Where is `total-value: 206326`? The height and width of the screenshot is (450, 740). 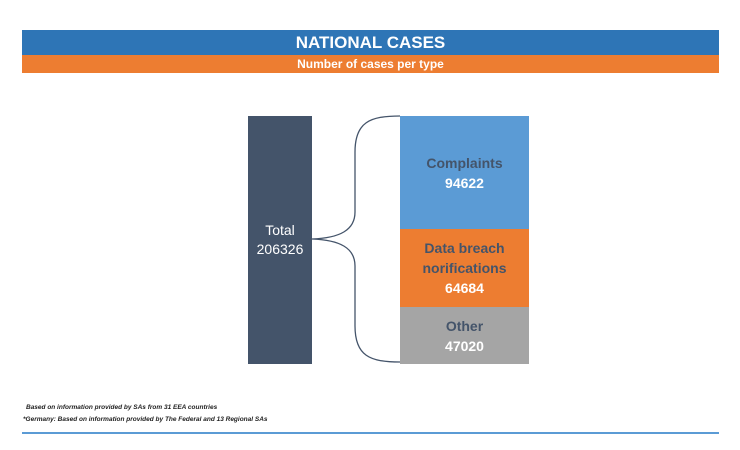 total-value: 206326 is located at coordinates (280, 249).